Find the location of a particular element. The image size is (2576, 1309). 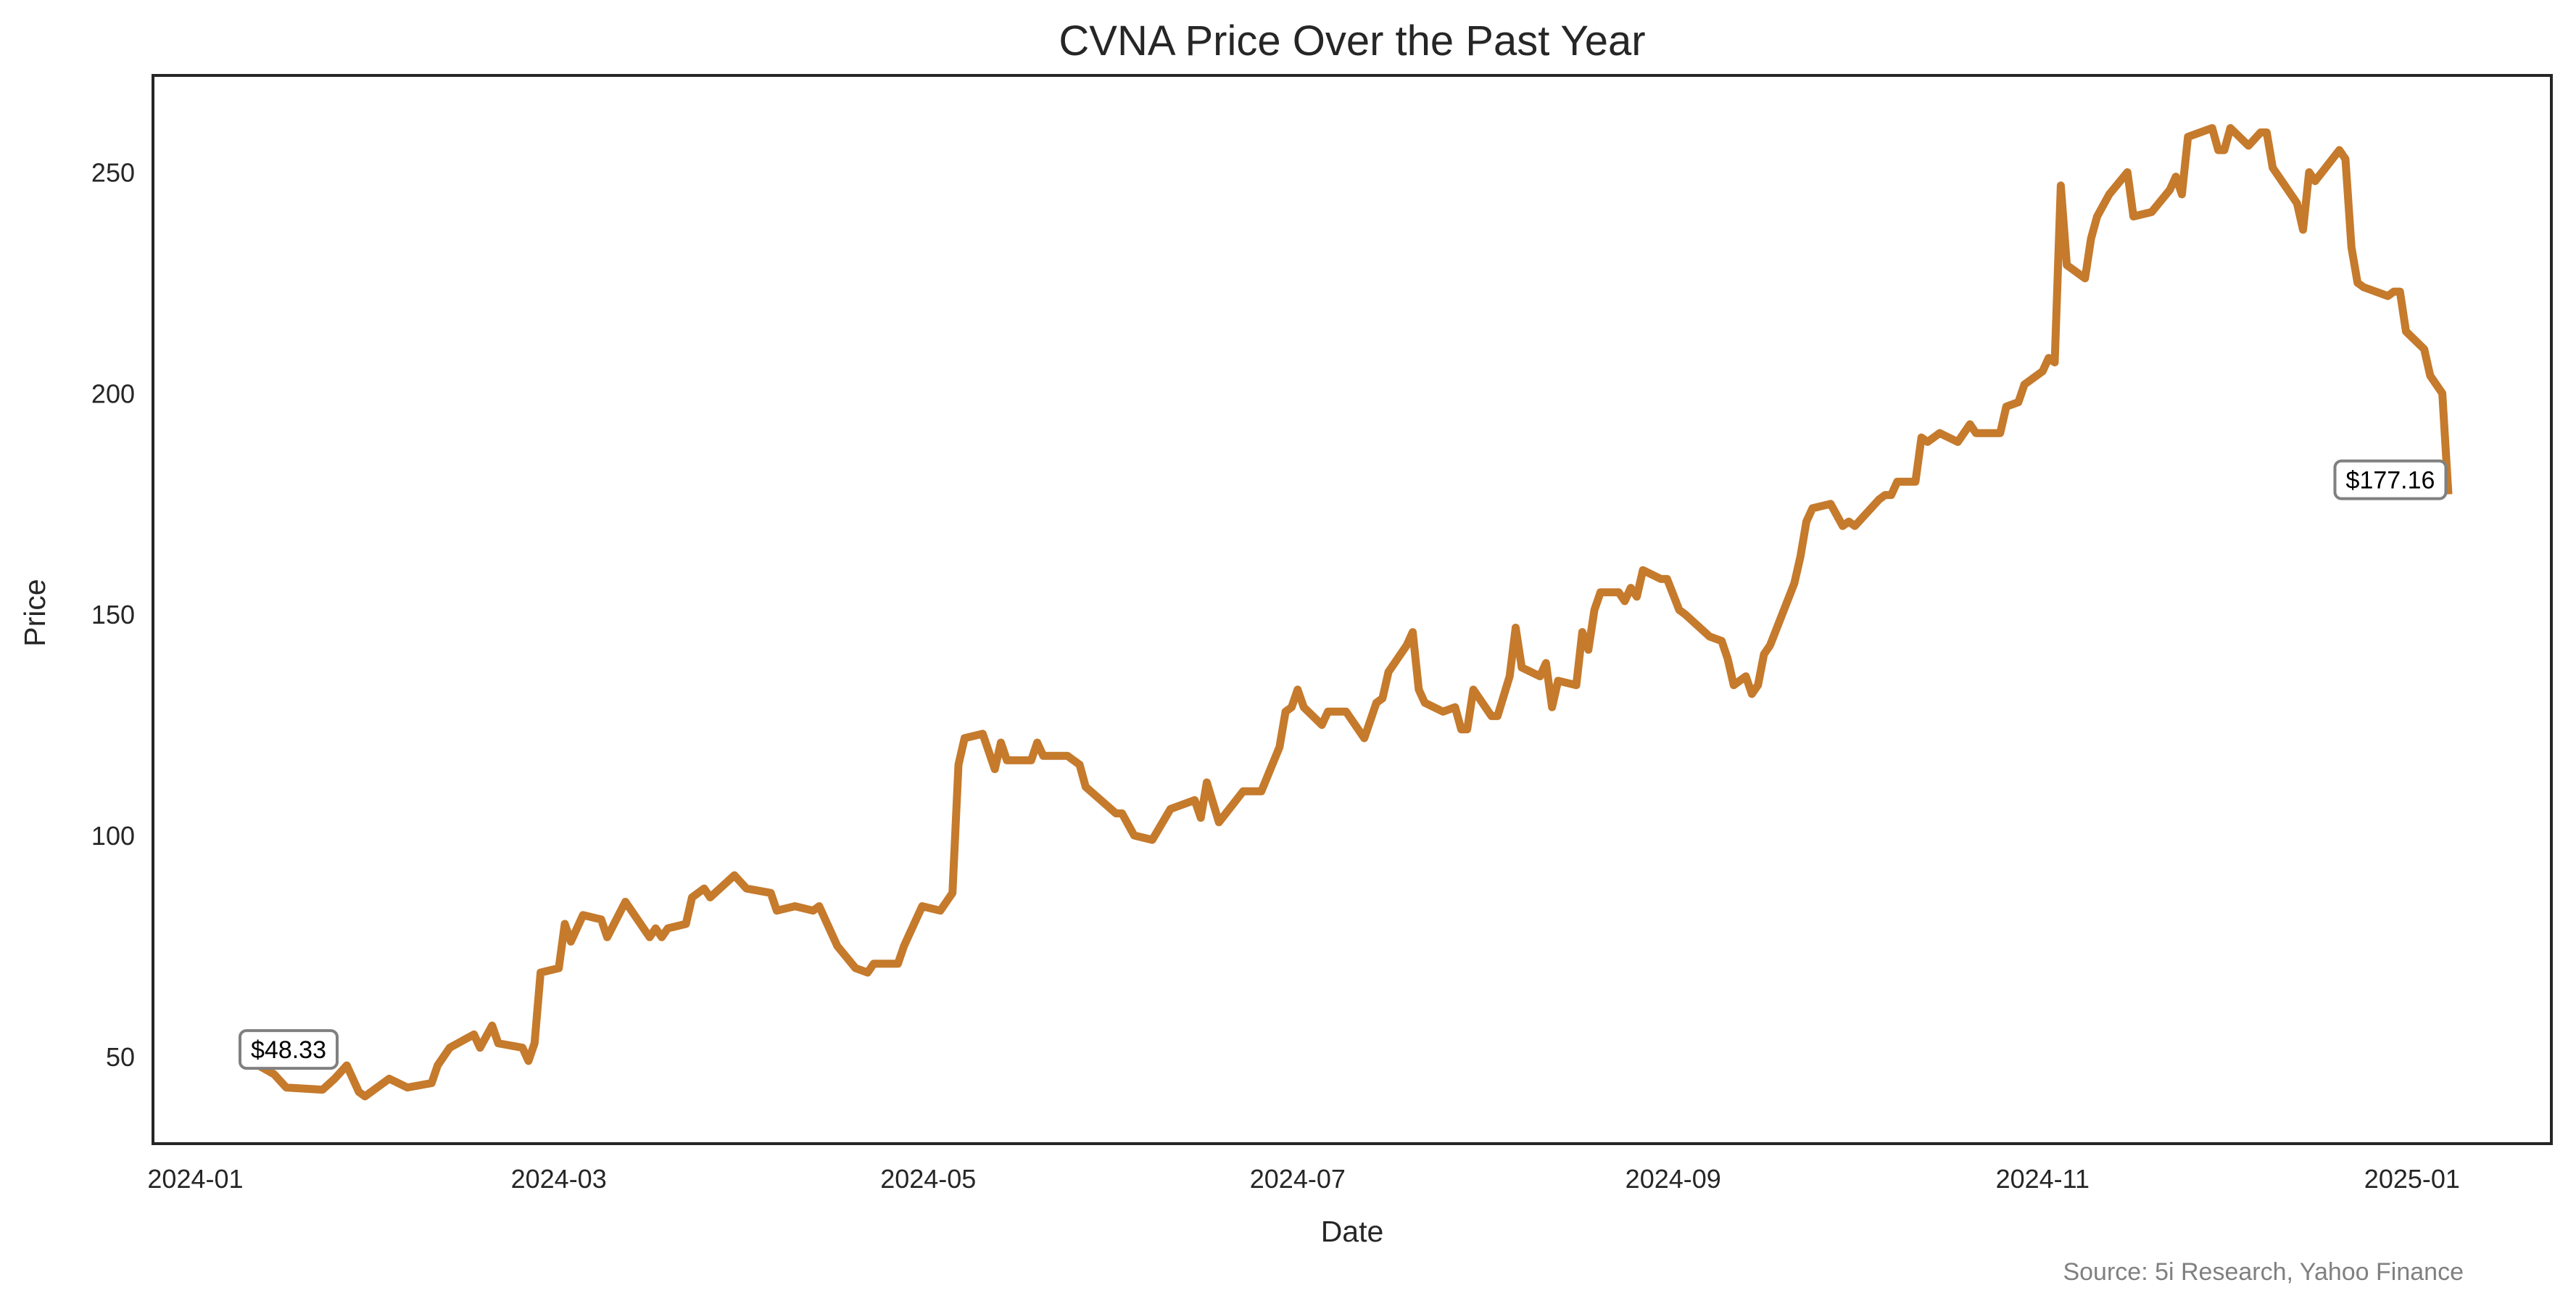

x-tick-label: 2024-07 is located at coordinates (1298, 1179).